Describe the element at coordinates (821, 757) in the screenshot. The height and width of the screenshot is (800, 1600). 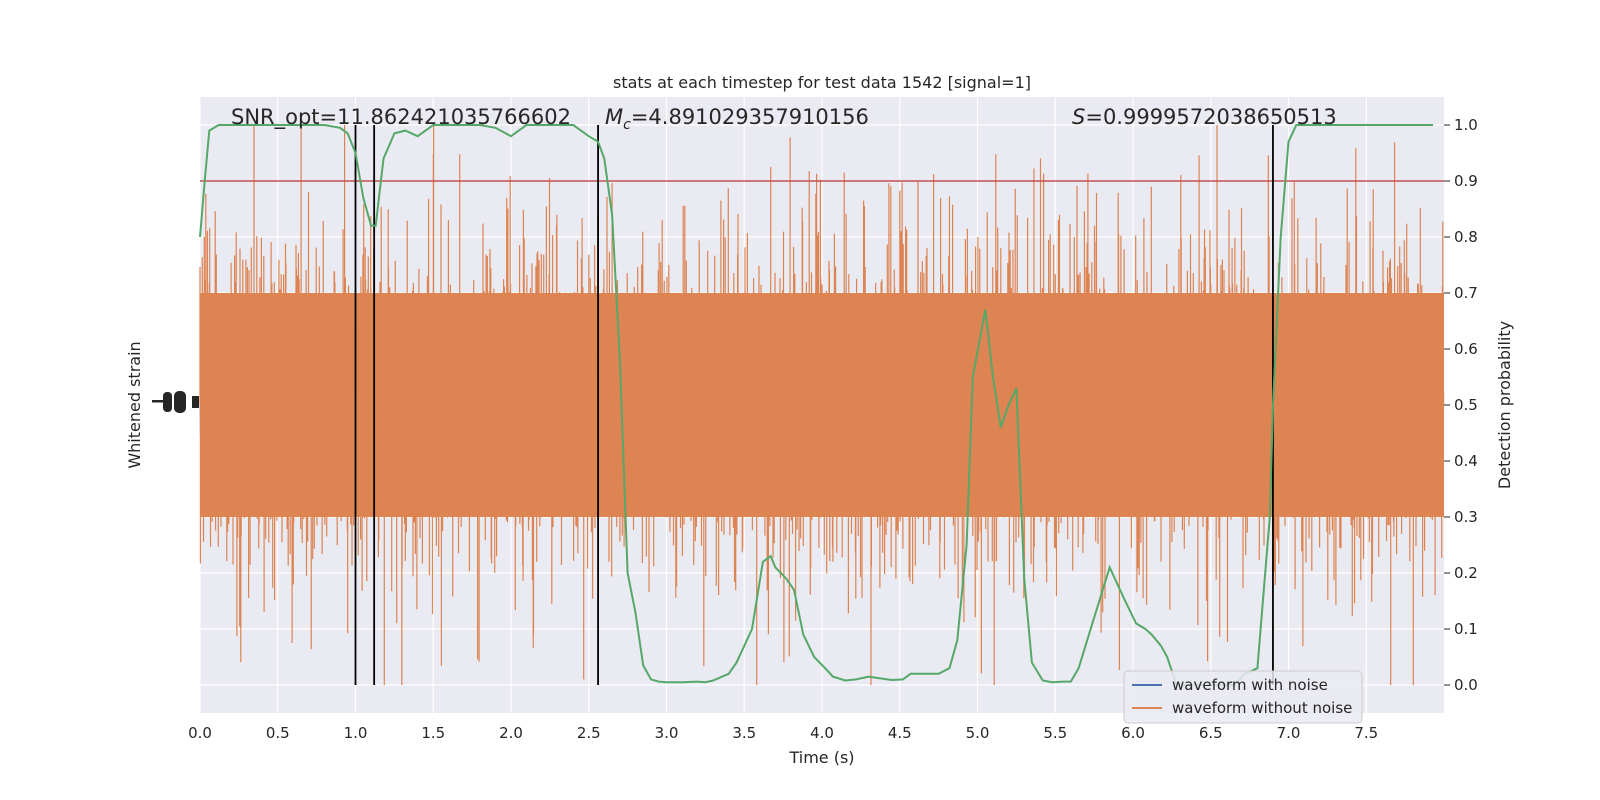
I see `x-axis-label: Time (s)` at that location.